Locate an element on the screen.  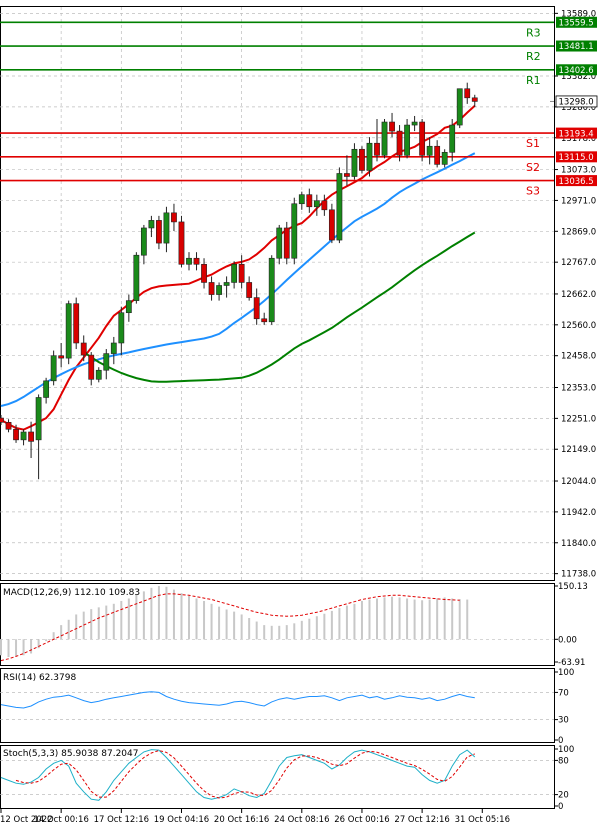
price-tick-label: 12560.0 is located at coordinates (578, 326).